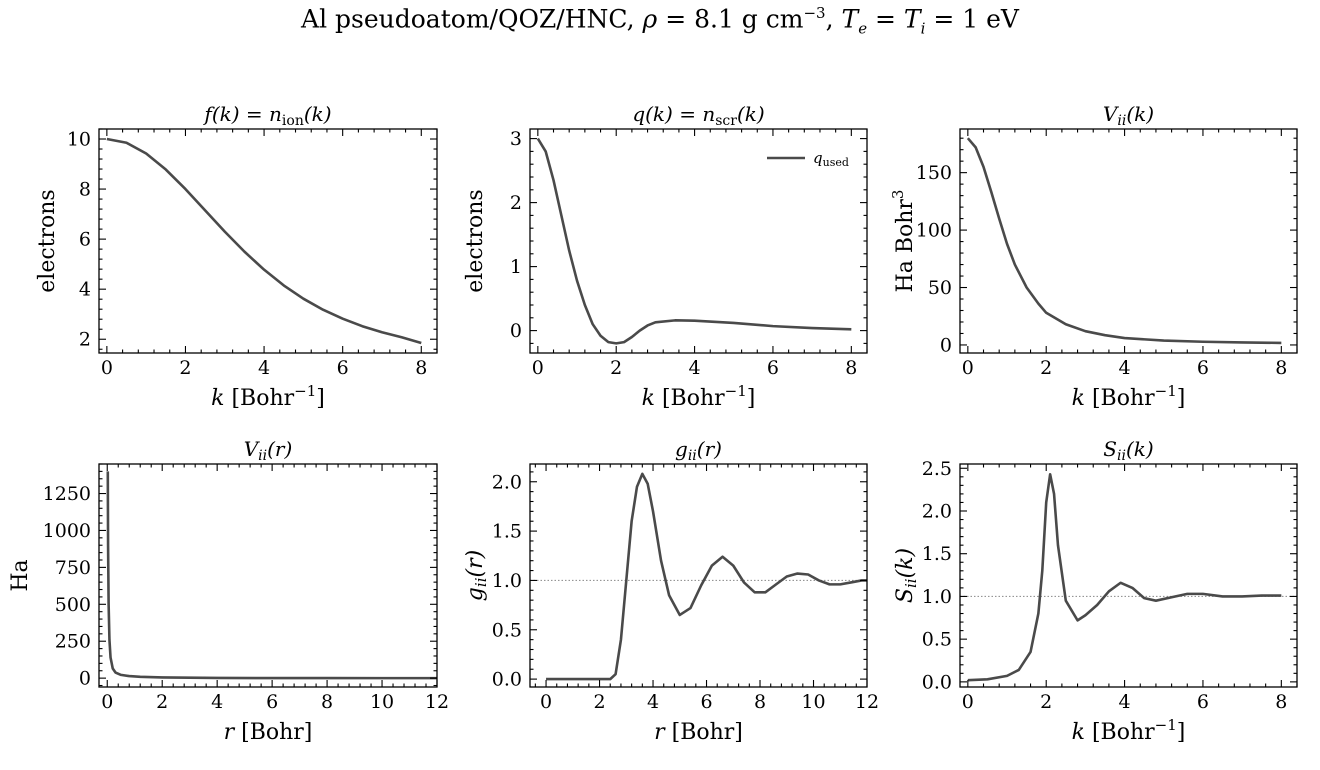  I want to click on y-tick-label: 1250, so click(67, 494).